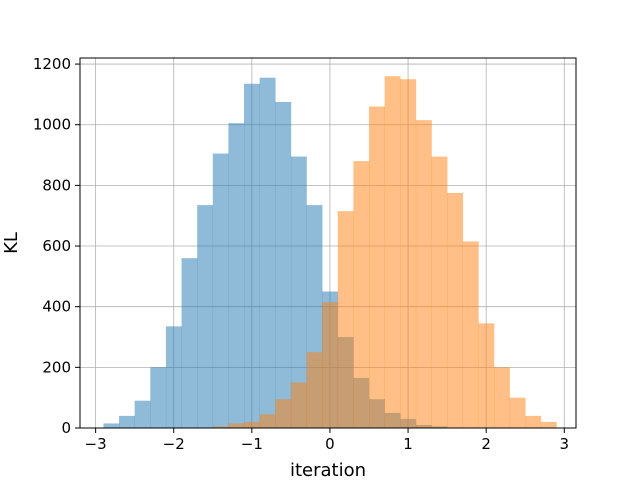 This screenshot has height=480, width=640. Describe the element at coordinates (328, 470) in the screenshot. I see `x-axis-label: iteration` at that location.